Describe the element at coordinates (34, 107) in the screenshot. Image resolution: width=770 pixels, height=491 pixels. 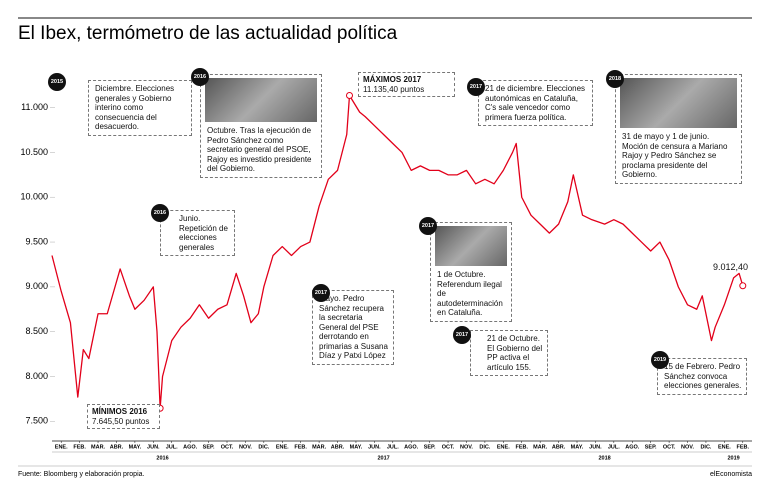
I see `y-tick-label: 11.000` at that location.